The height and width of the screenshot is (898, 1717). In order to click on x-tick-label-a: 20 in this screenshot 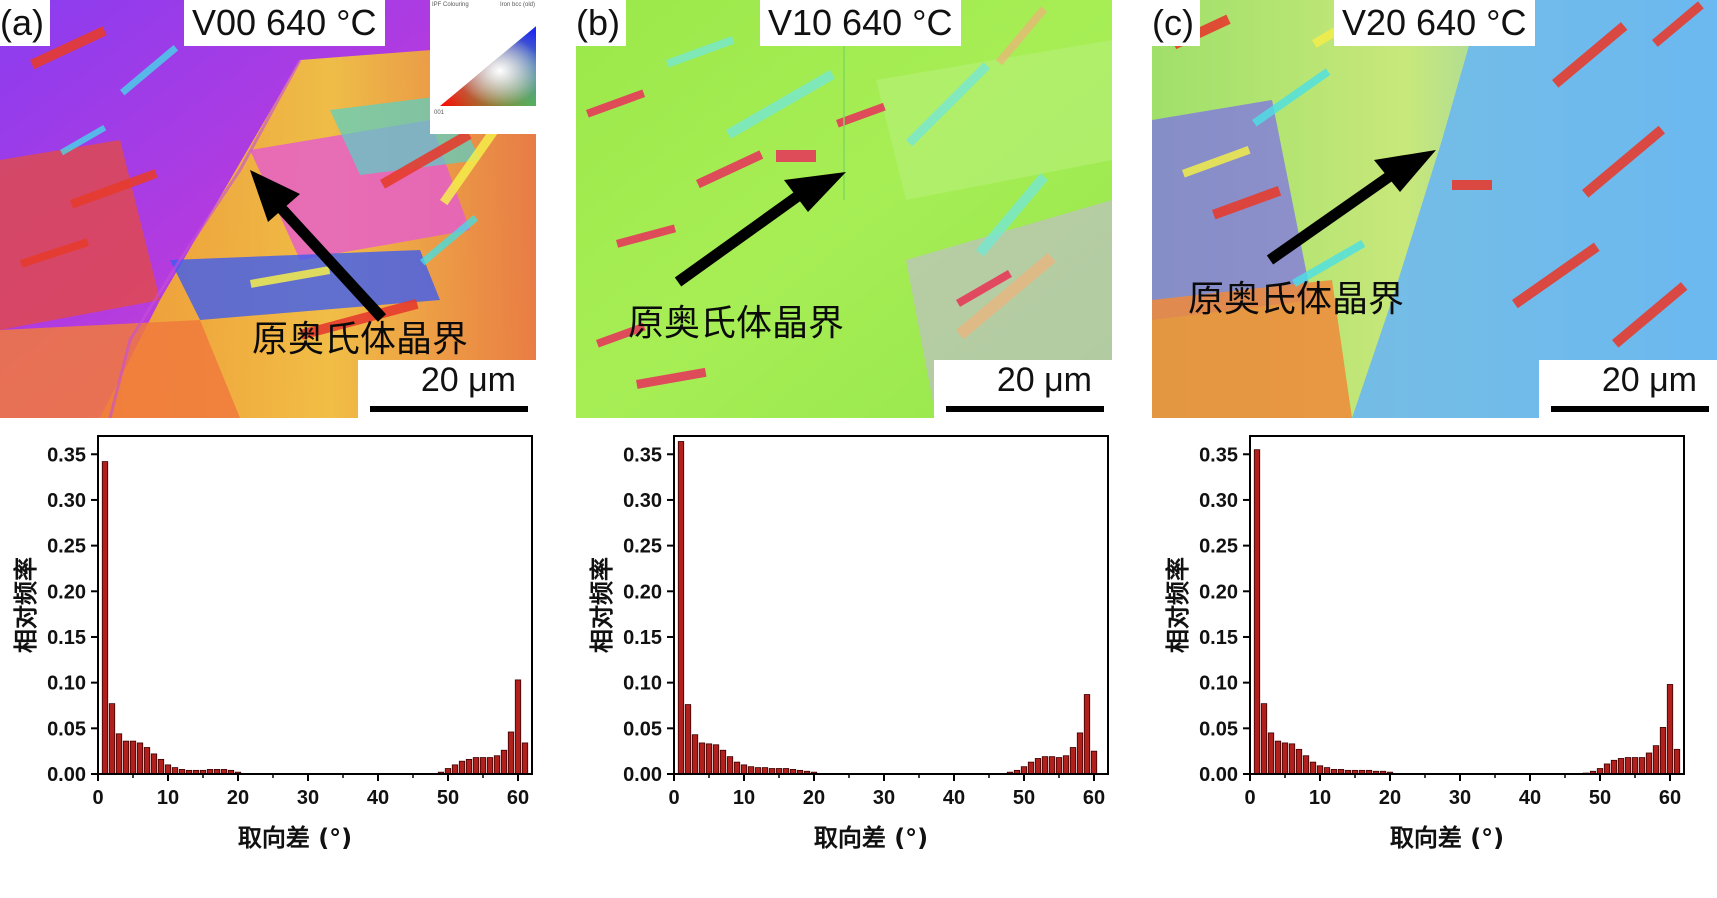, I will do `click(238, 798)`.